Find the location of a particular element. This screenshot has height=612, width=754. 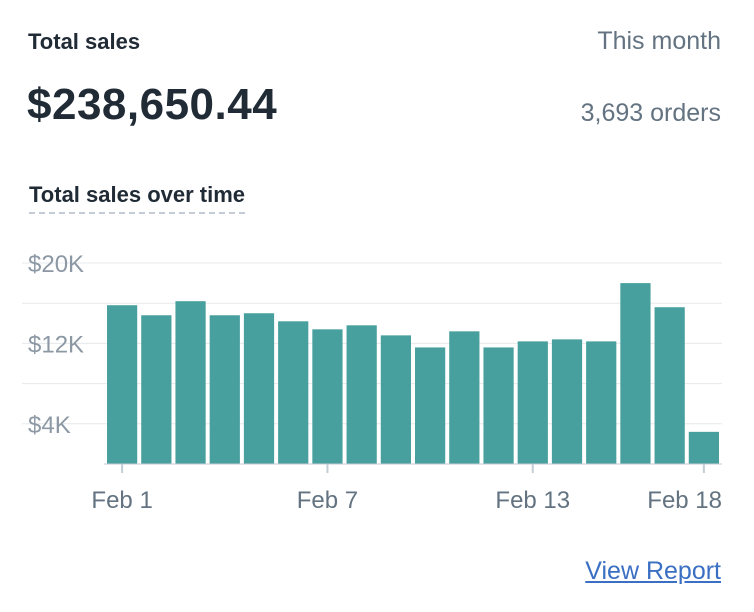

x-tick-label: Feb 18 is located at coordinates (684, 500).